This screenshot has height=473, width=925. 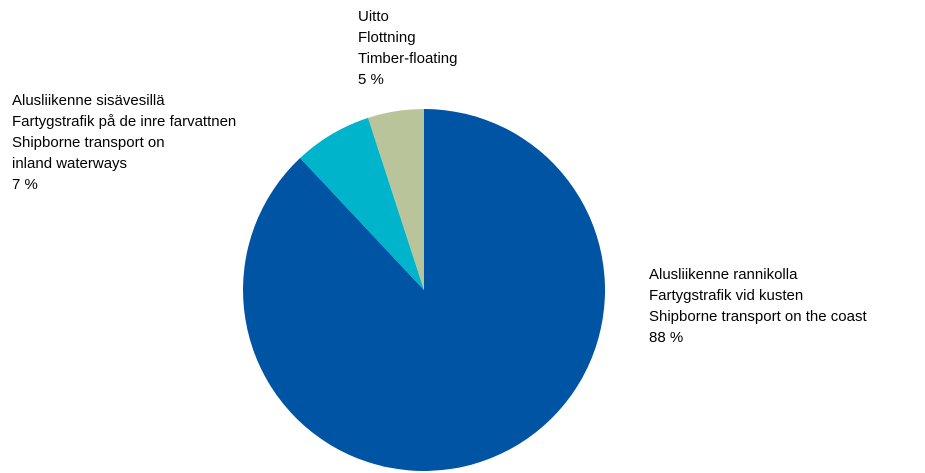 What do you see at coordinates (362, 203) in the screenshot?
I see `pie-slice-inland-waterways` at bounding box center [362, 203].